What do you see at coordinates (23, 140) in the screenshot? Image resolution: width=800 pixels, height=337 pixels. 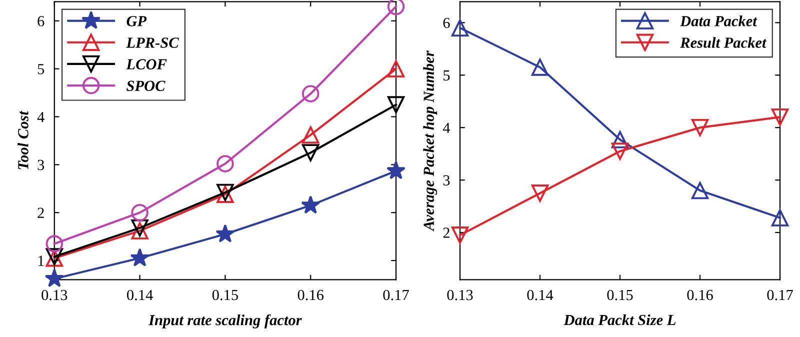 I see `y-axis-title: Tool Cost` at bounding box center [23, 140].